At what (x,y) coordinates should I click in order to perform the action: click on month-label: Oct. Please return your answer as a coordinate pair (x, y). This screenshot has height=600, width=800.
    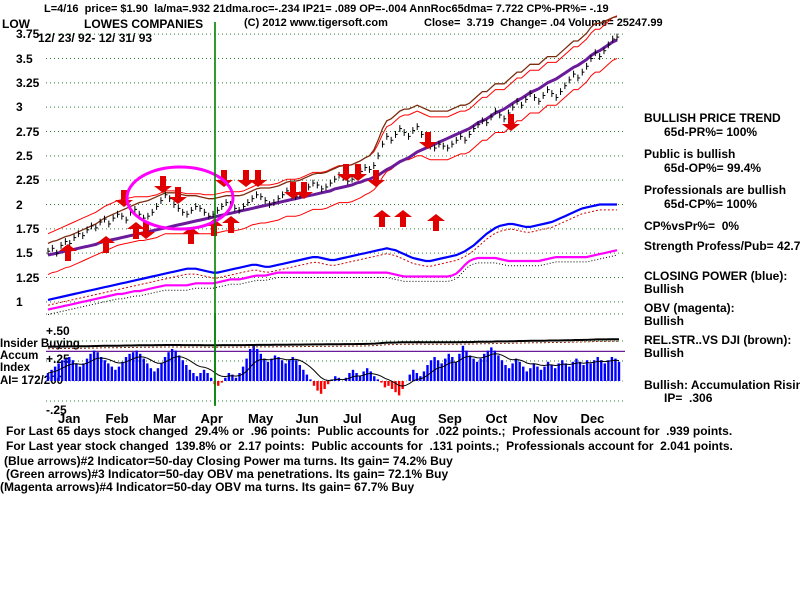
    Looking at the image, I should click on (496, 418).